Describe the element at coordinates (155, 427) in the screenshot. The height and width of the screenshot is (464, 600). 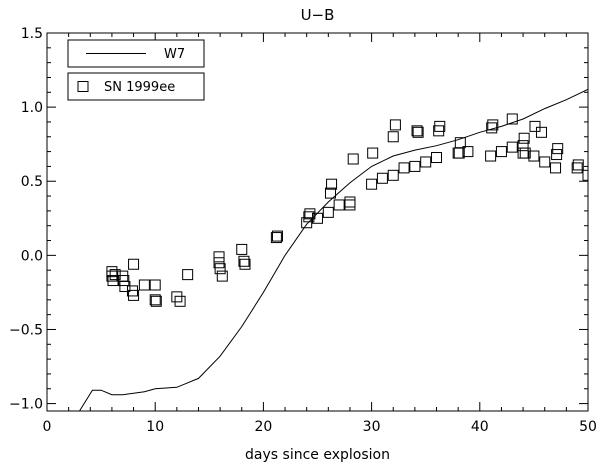
I see `x-tick-label: 10` at that location.